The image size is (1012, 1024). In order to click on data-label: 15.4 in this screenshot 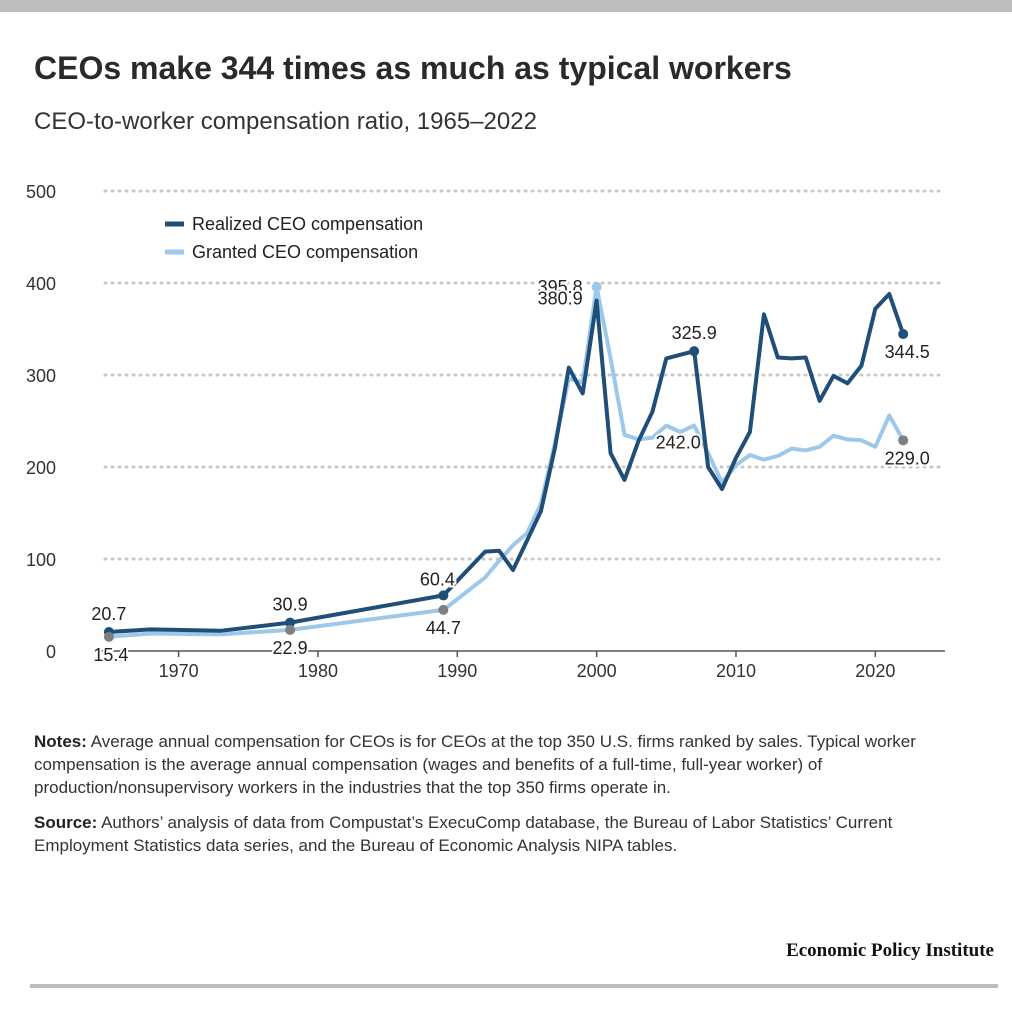, I will do `click(110, 655)`.